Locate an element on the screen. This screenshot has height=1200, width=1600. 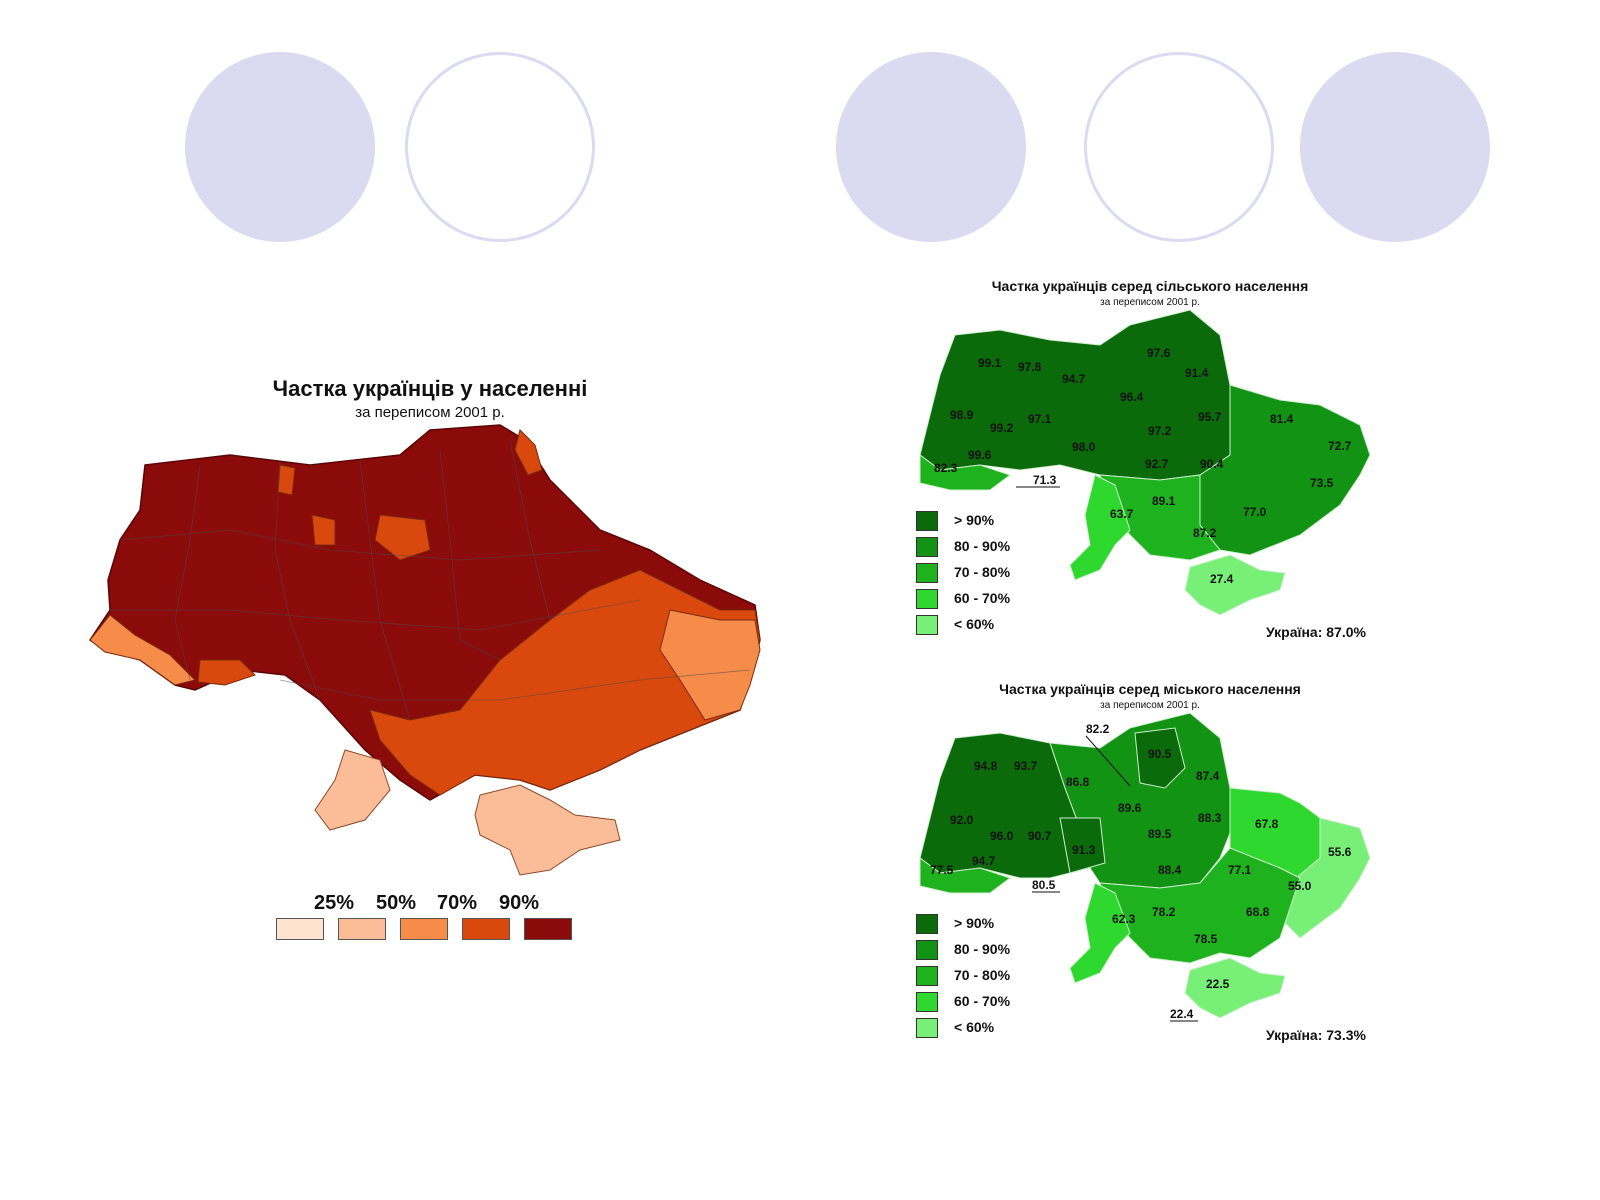
map-rural-label: 73.5 is located at coordinates (1322, 483).